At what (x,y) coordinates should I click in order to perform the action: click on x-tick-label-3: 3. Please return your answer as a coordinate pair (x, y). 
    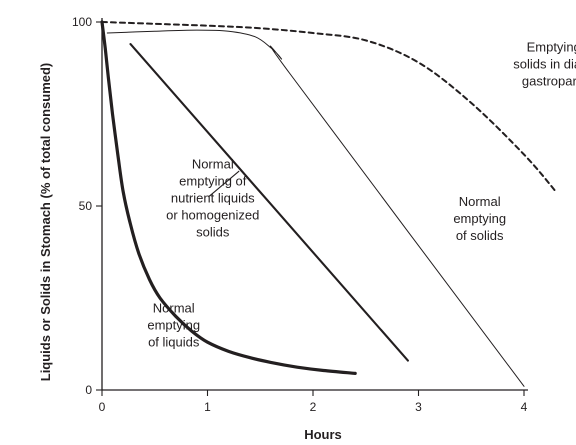
    Looking at the image, I should click on (418, 407).